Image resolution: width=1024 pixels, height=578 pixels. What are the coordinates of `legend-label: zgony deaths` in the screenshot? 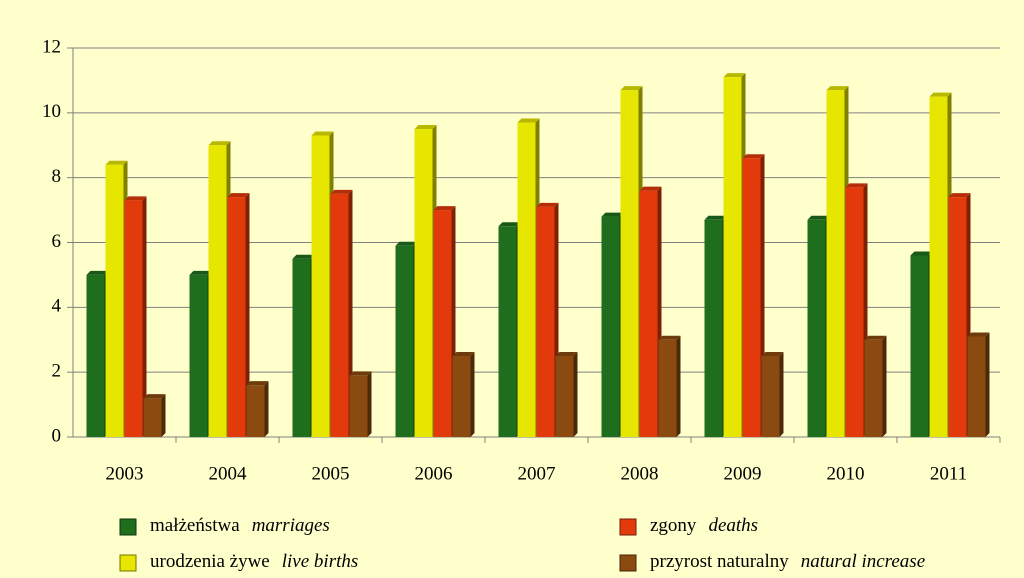 It's located at (704, 525).